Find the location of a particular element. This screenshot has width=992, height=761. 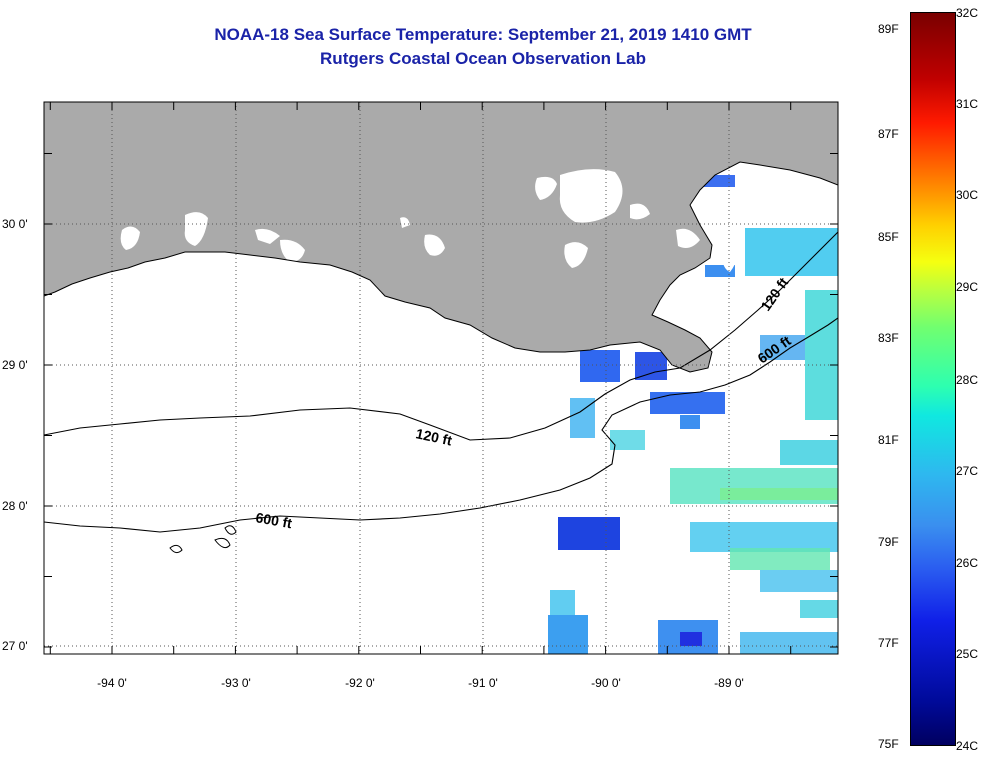

cloud-patches is located at coordinates (431, 220).